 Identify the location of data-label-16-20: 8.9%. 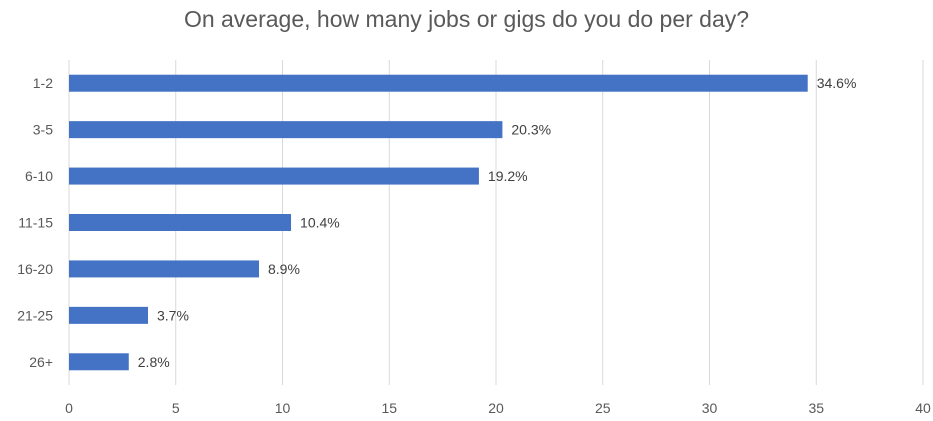
(284, 269).